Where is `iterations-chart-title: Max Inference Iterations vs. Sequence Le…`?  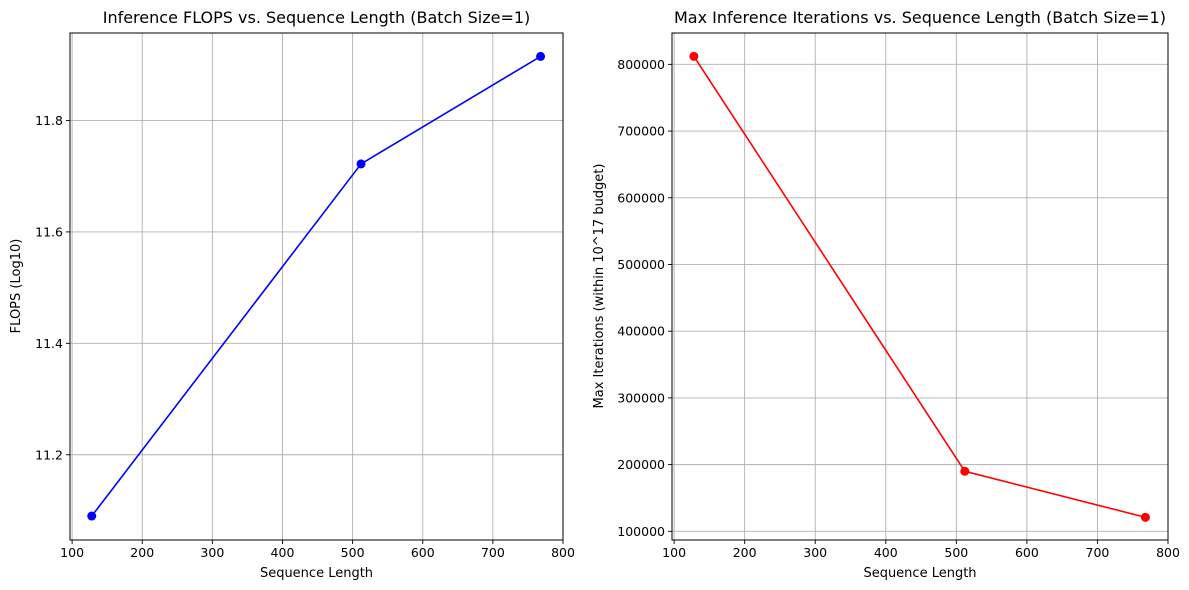 iterations-chart-title: Max Inference Iterations vs. Sequence Le… is located at coordinates (920, 17).